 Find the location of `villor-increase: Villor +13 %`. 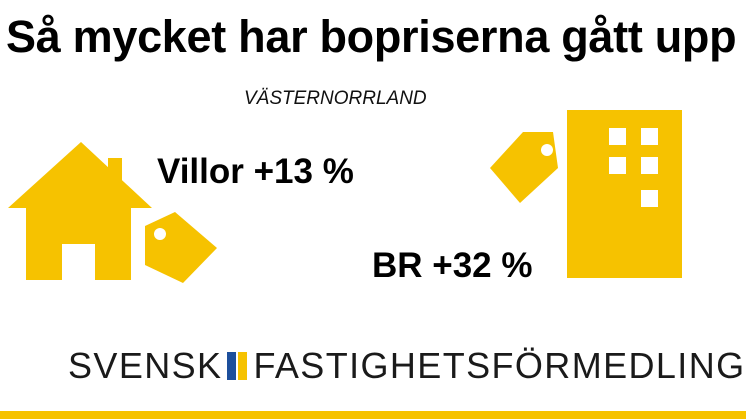

villor-increase: Villor +13 % is located at coordinates (255, 171).